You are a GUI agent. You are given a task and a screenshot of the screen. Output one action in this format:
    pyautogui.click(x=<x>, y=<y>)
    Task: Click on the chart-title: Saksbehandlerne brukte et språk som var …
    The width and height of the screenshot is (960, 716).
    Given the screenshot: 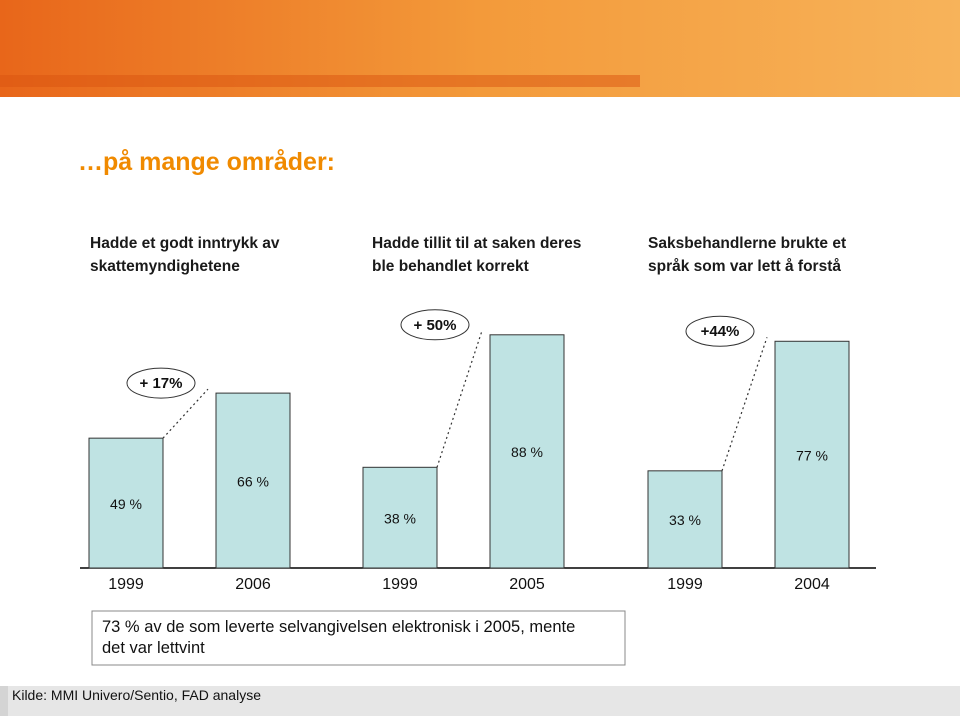 What is the action you would take?
    pyautogui.click(x=747, y=255)
    